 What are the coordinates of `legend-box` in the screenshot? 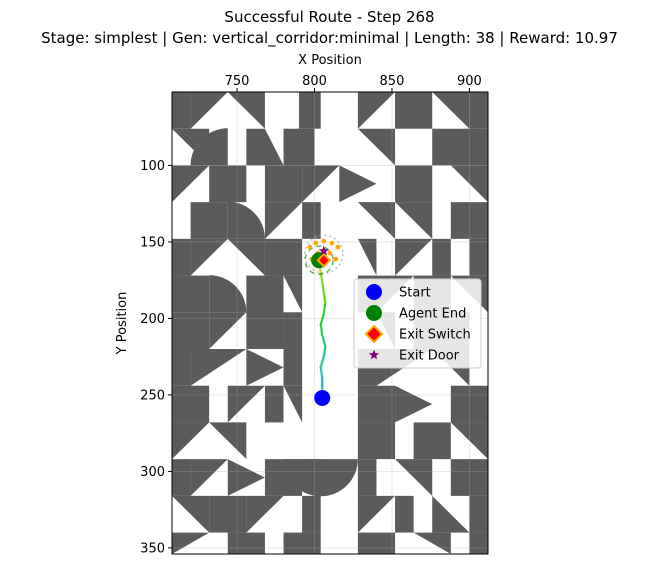 It's located at (417, 323).